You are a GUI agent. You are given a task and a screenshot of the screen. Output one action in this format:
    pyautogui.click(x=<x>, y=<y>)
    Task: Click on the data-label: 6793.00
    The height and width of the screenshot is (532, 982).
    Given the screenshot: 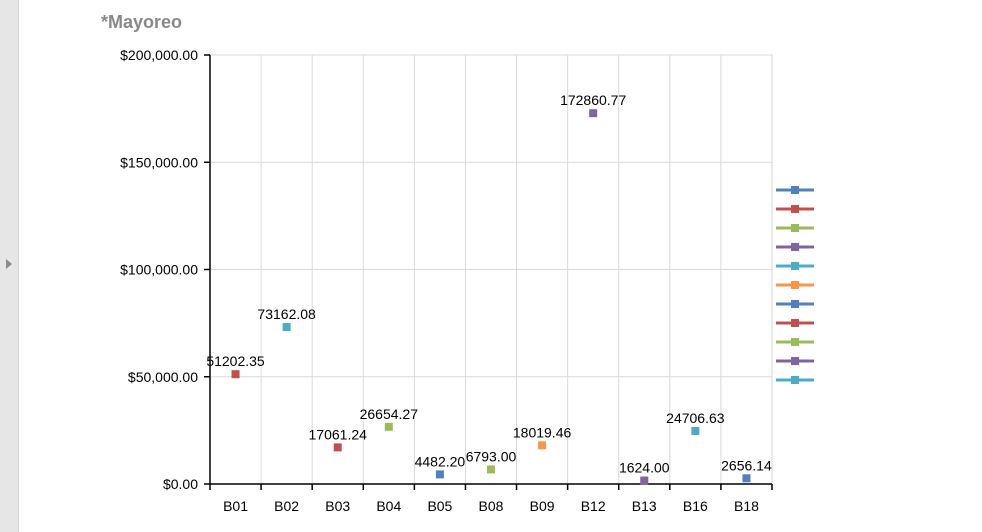 What is the action you would take?
    pyautogui.click(x=491, y=456)
    